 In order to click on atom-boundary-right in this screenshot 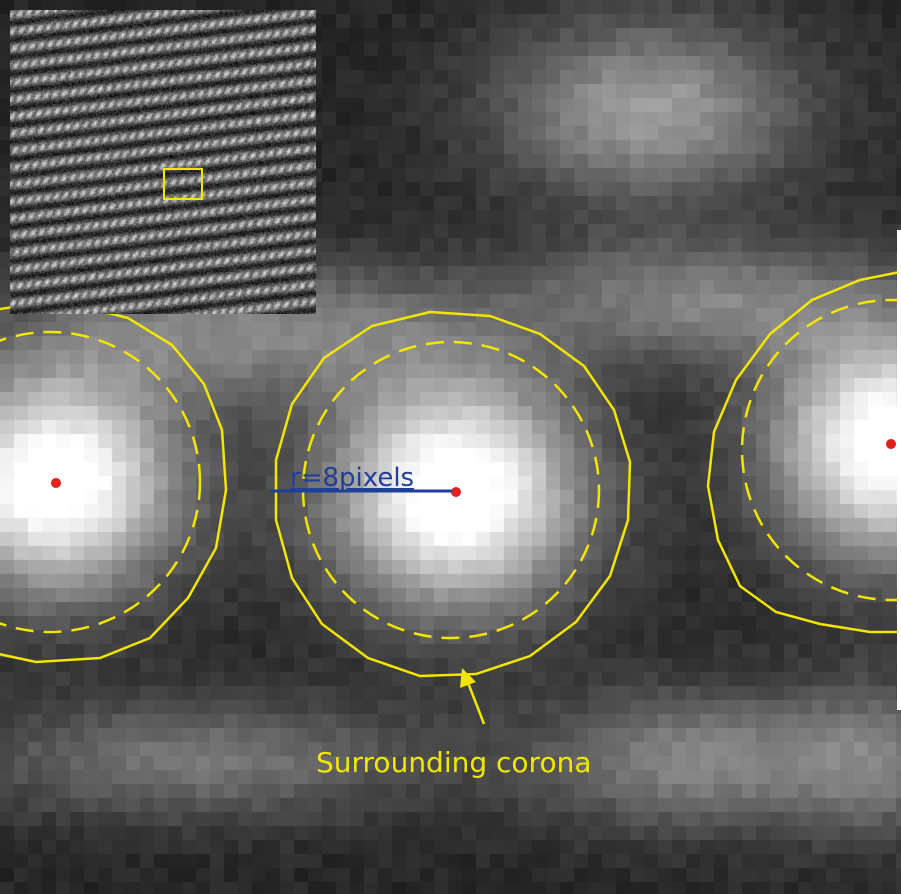, I will do `click(820, 450)`.